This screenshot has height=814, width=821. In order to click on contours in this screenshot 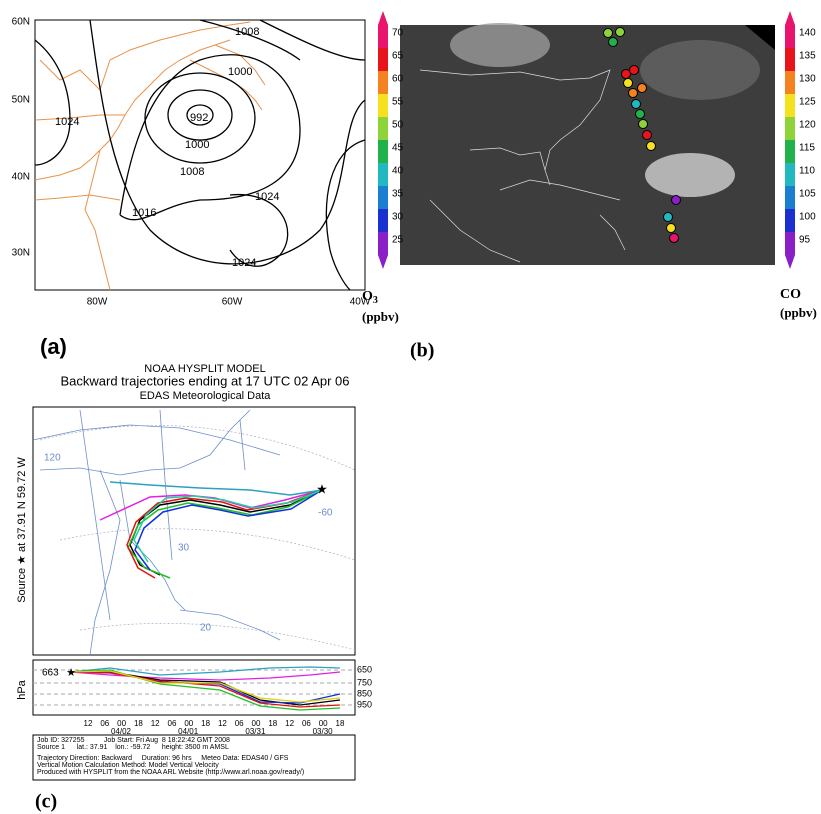, I will do `click(200, 155)`.